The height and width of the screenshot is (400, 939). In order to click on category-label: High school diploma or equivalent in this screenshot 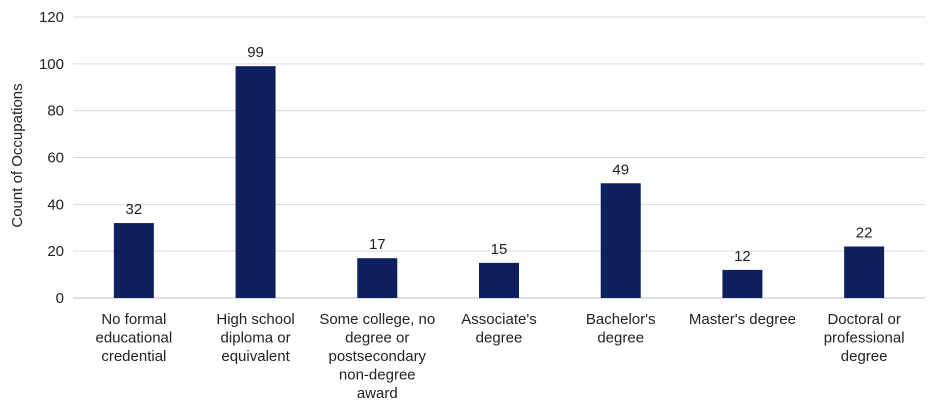, I will do `click(255, 338)`.